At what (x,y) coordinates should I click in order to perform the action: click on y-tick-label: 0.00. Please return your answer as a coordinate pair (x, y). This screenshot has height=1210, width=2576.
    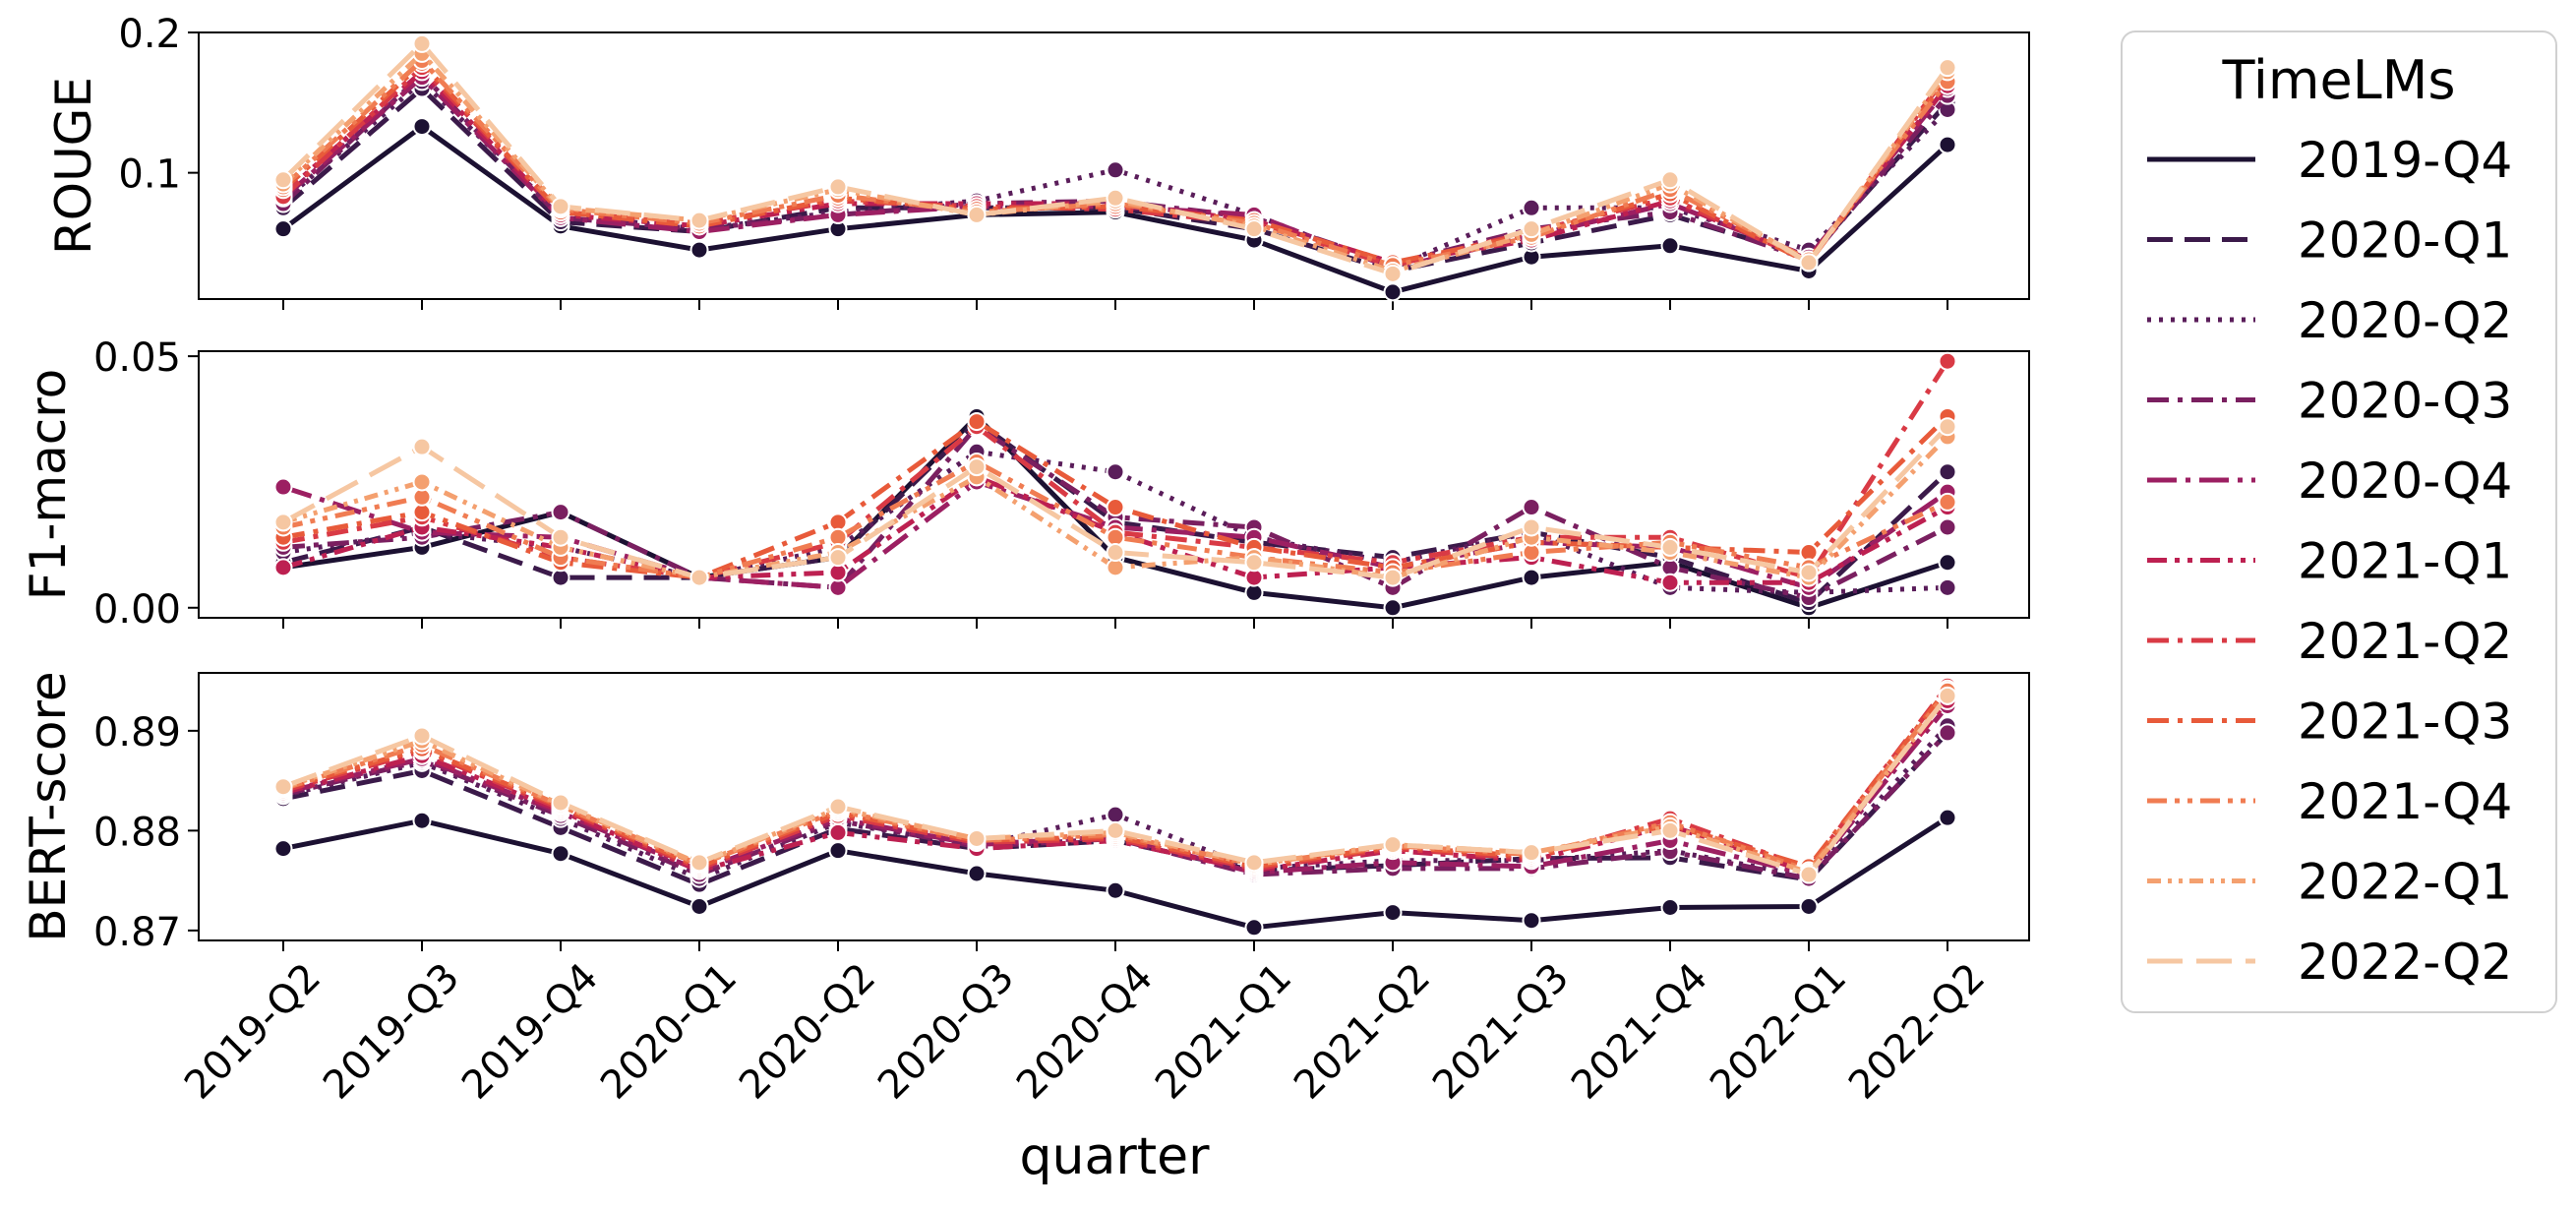
    Looking at the image, I should click on (137, 610).